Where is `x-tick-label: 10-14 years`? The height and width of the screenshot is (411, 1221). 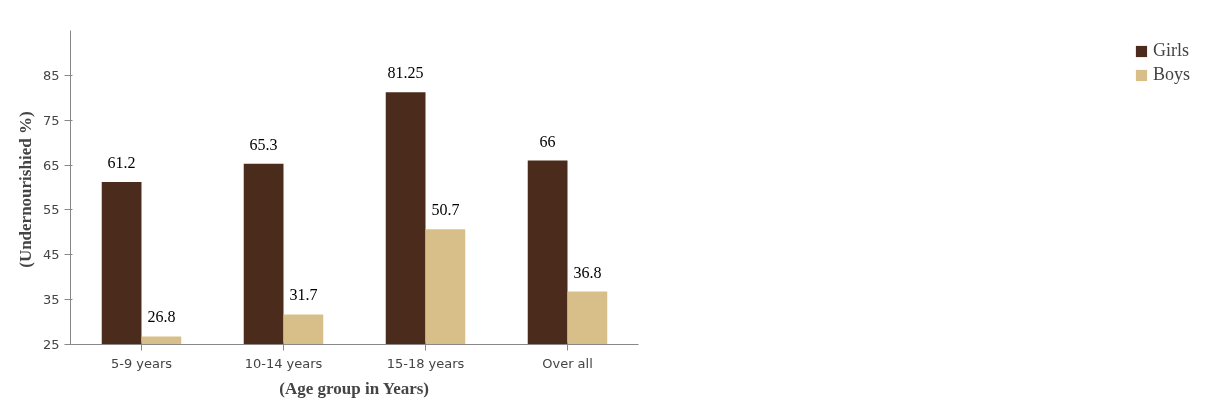
x-tick-label: 10-14 years is located at coordinates (283, 363).